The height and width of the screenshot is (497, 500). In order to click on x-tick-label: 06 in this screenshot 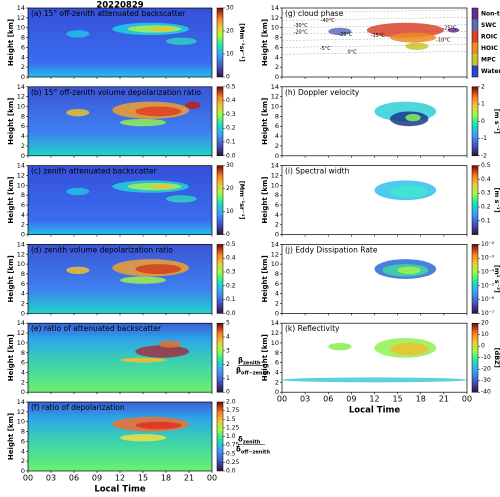, I will do `click(74, 478)`.